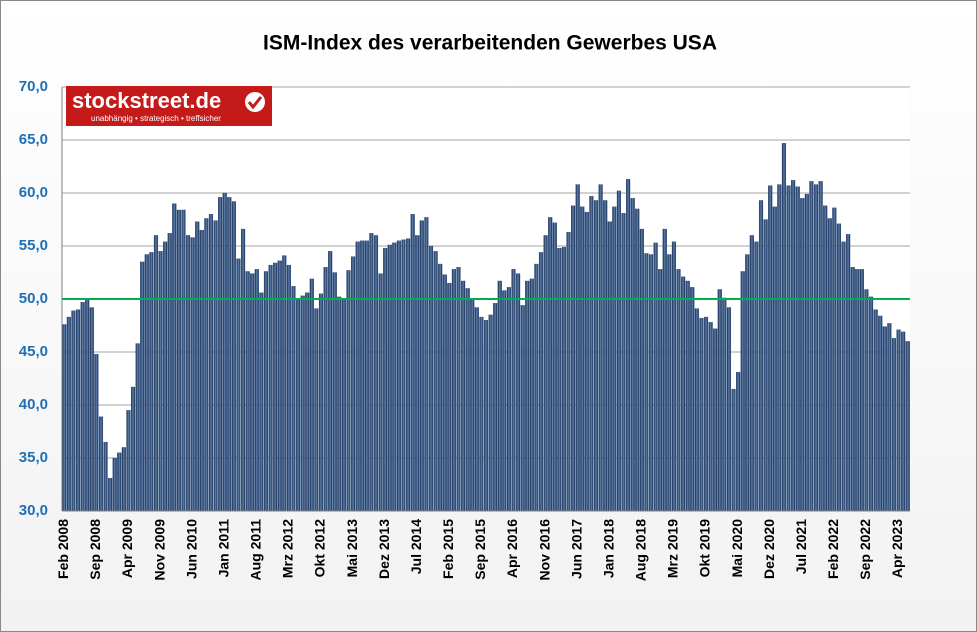 The image size is (977, 632). Describe the element at coordinates (169, 106) in the screenshot. I see `logo-box` at that location.